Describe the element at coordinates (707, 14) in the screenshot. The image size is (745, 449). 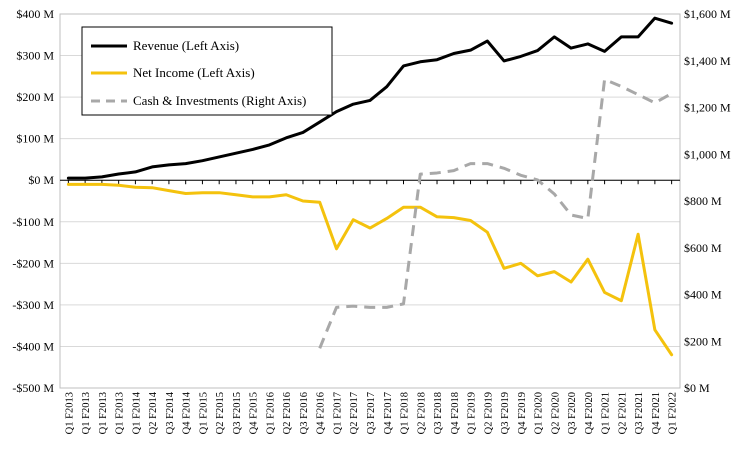
I see `right-axis-tick-label: $1,600 M` at that location.